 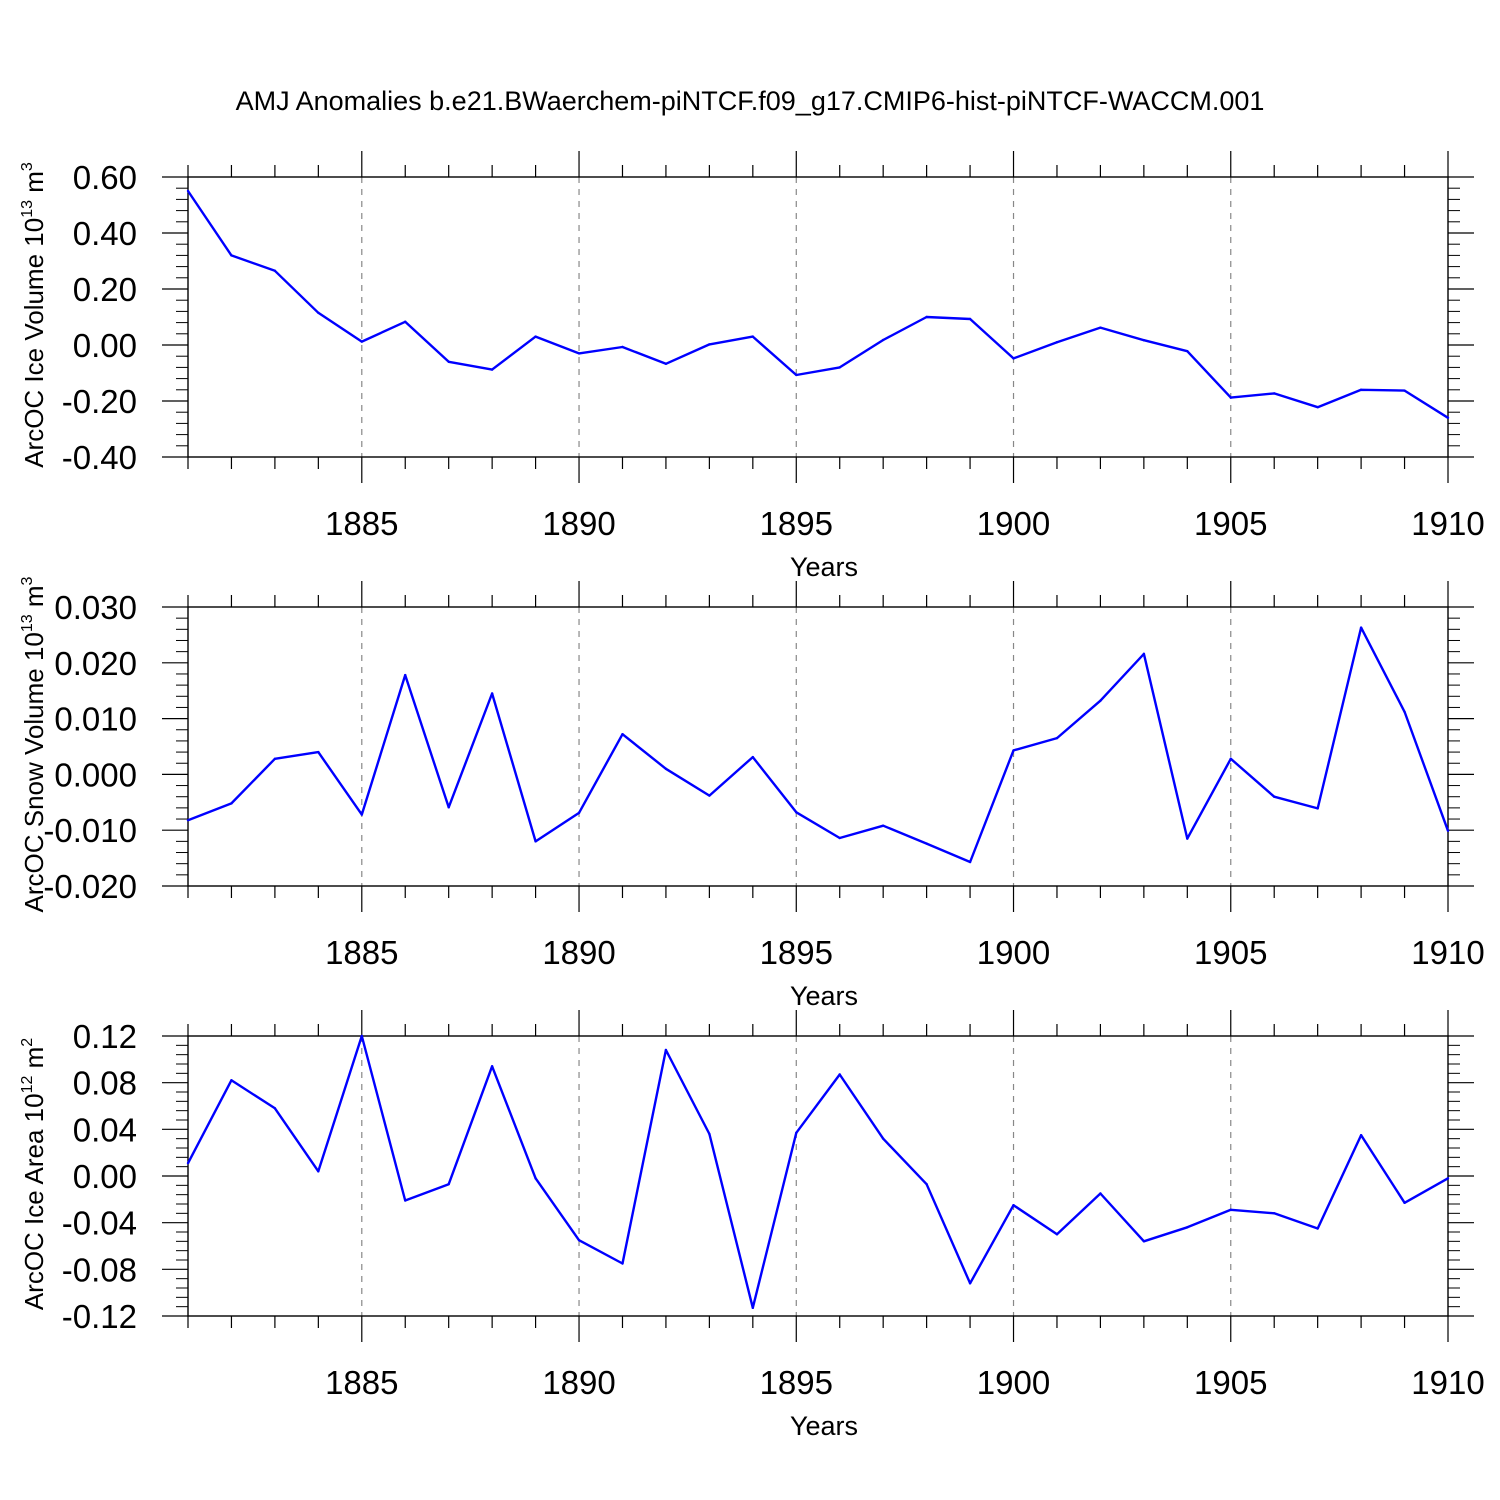 What do you see at coordinates (95, 719) in the screenshot?
I see `y-tick-label: 0.010` at bounding box center [95, 719].